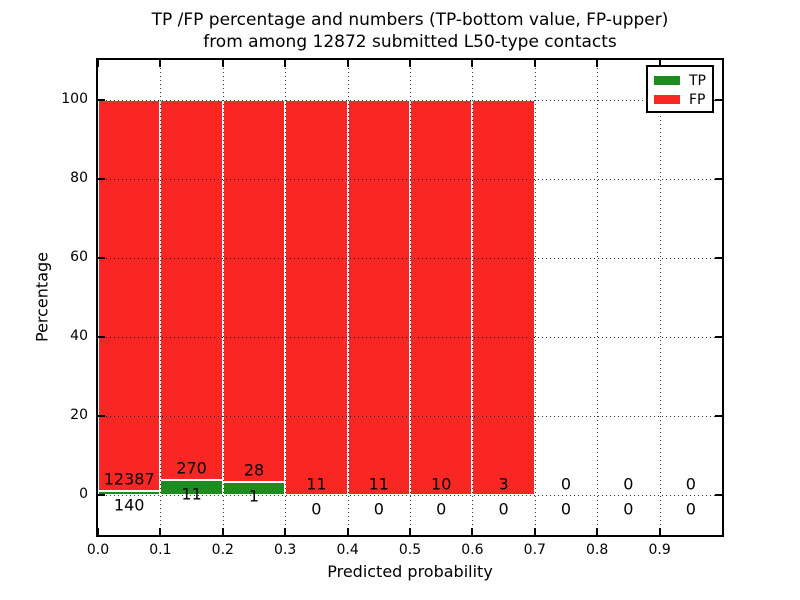 This screenshot has width=800, height=600. What do you see at coordinates (223, 297) in the screenshot?
I see `gridline-x-0.2` at bounding box center [223, 297].